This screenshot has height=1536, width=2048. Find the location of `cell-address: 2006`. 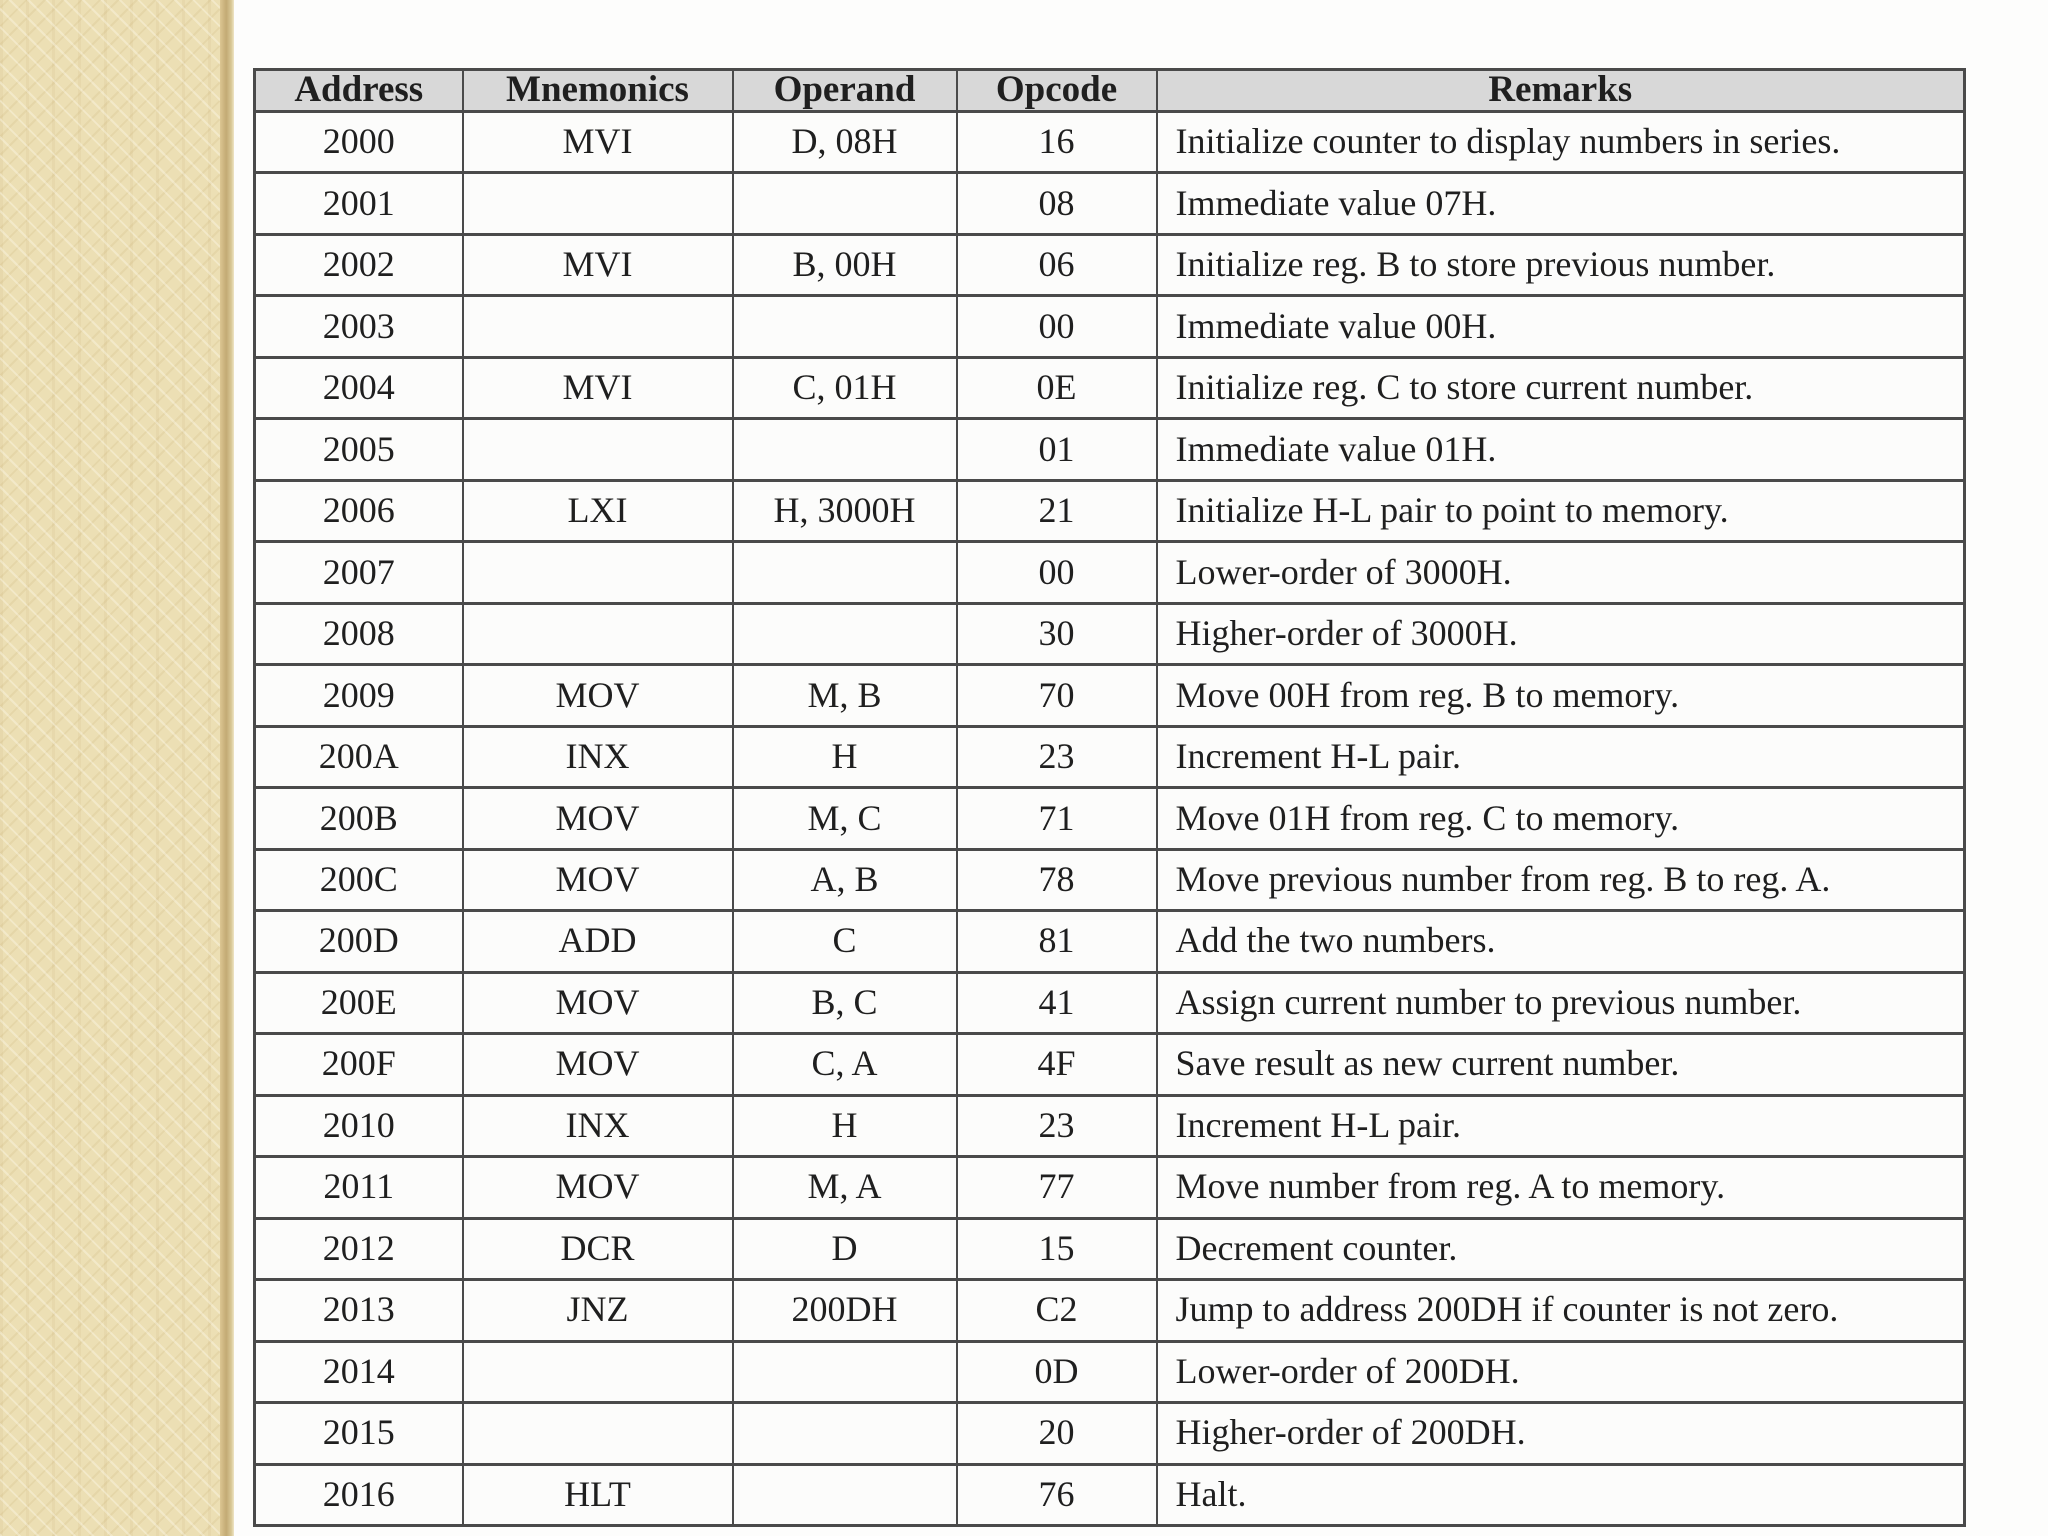

cell-address: 2006 is located at coordinates (358, 511).